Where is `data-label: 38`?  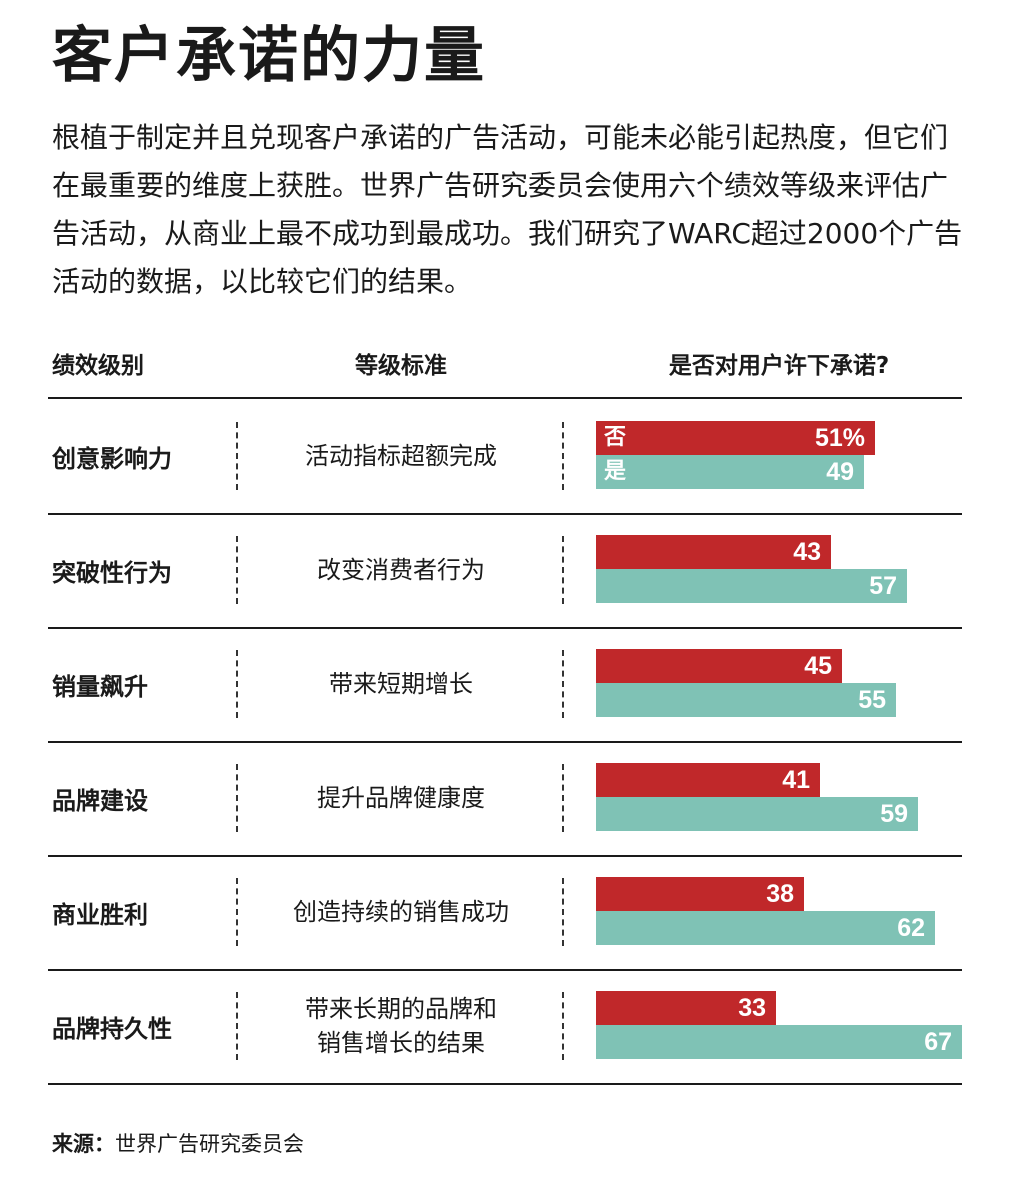
data-label: 38 is located at coordinates (780, 894).